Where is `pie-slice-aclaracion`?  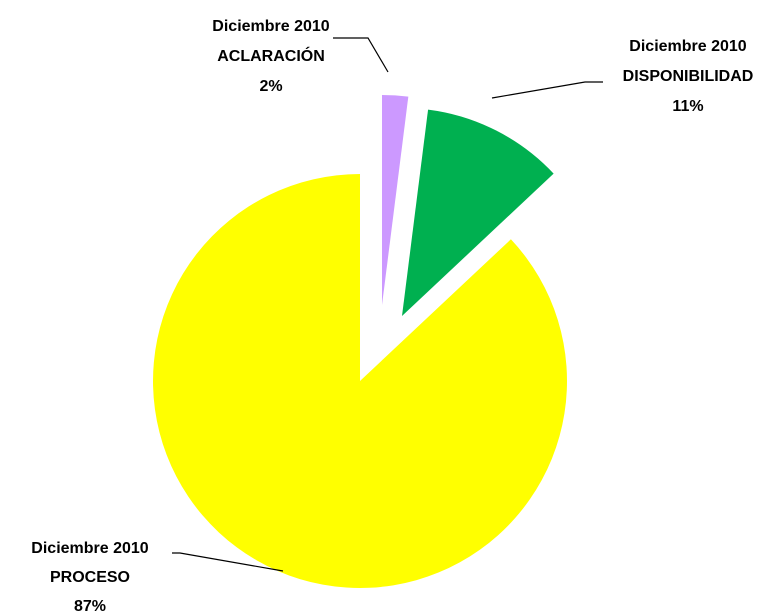
pie-slice-aclaracion is located at coordinates (395, 200).